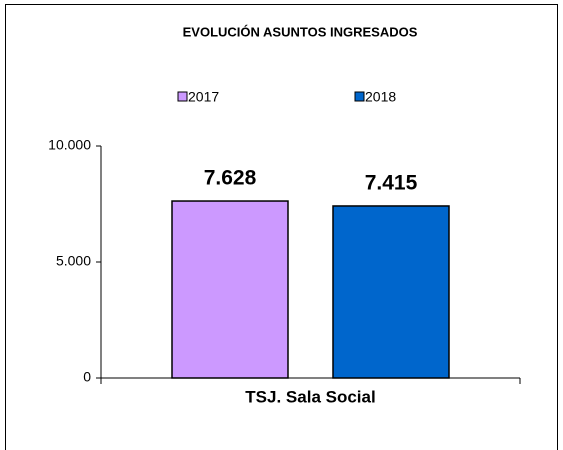  Describe the element at coordinates (391, 183) in the screenshot. I see `data-label: 7.415` at that location.